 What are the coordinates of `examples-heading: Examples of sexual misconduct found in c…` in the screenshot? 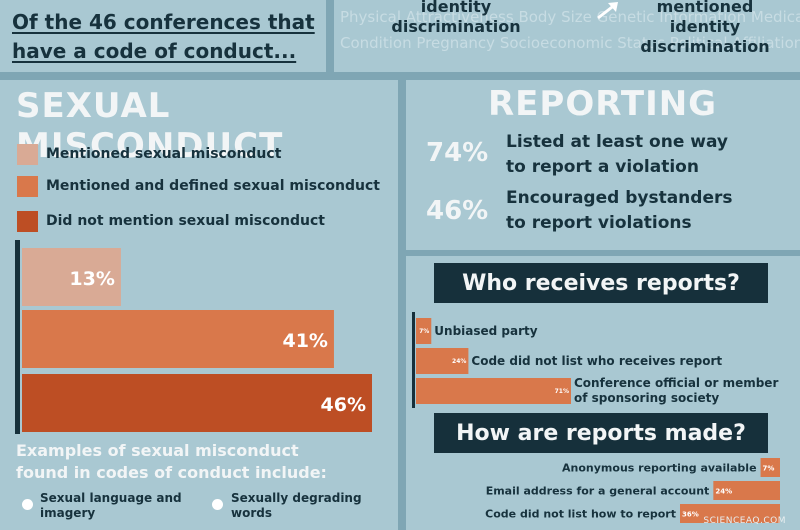 It's located at (171, 462).